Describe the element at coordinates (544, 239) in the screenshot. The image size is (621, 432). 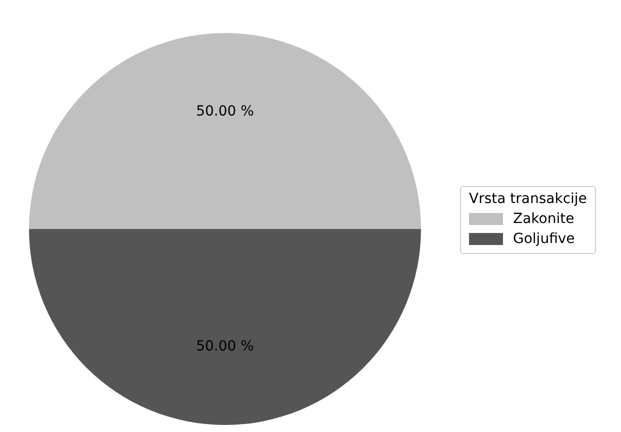
I see `legend-label: Goljufive` at that location.